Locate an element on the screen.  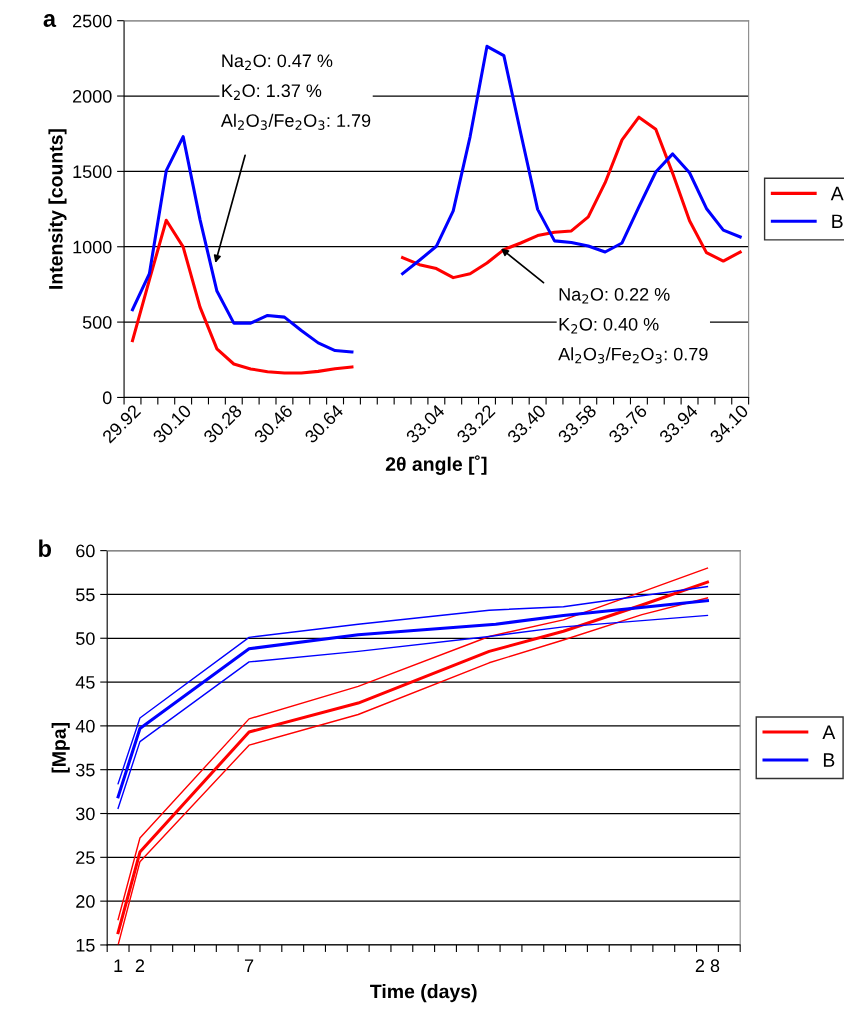
x-tick-label: 7 is located at coordinates (249, 965).